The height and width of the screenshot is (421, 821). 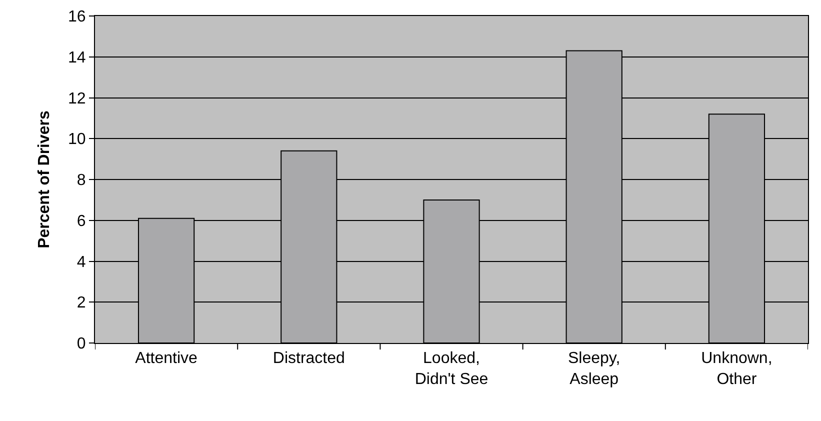 I want to click on y-tick-label: 12, so click(x=77, y=99).